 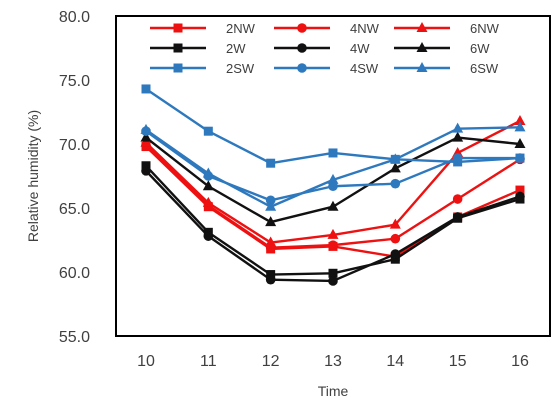 I want to click on legend-label: 4W, so click(x=360, y=48).